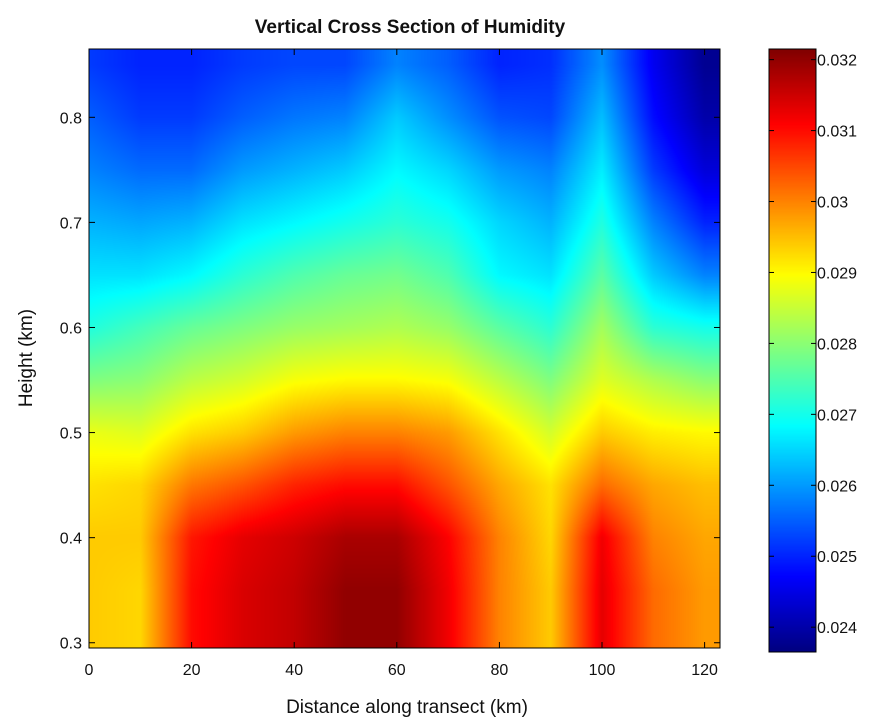  I want to click on y-tick-label: 0.8, so click(71, 118).